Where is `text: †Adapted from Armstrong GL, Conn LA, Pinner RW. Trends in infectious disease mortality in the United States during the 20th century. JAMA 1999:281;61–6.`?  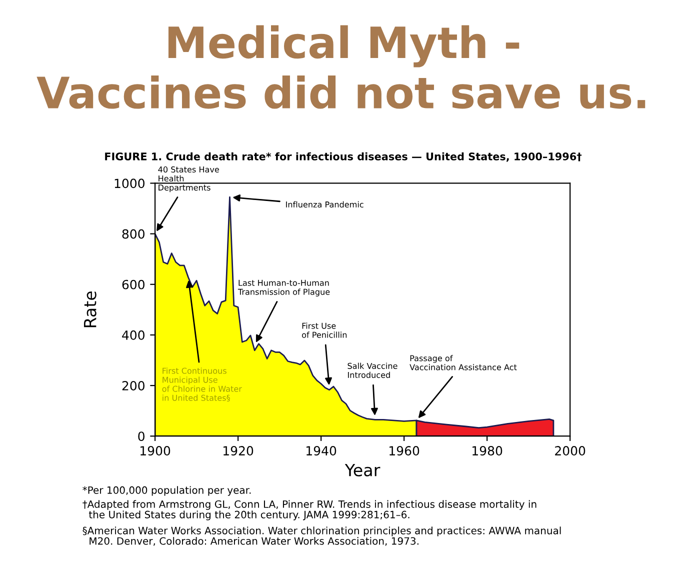 text: †Adapted from Armstrong GL, Conn LA, Pinner RW. Trends in infectious disease mortality in the United States during the 20th century. JAMA 1999:281;61–6. is located at coordinates (309, 510).